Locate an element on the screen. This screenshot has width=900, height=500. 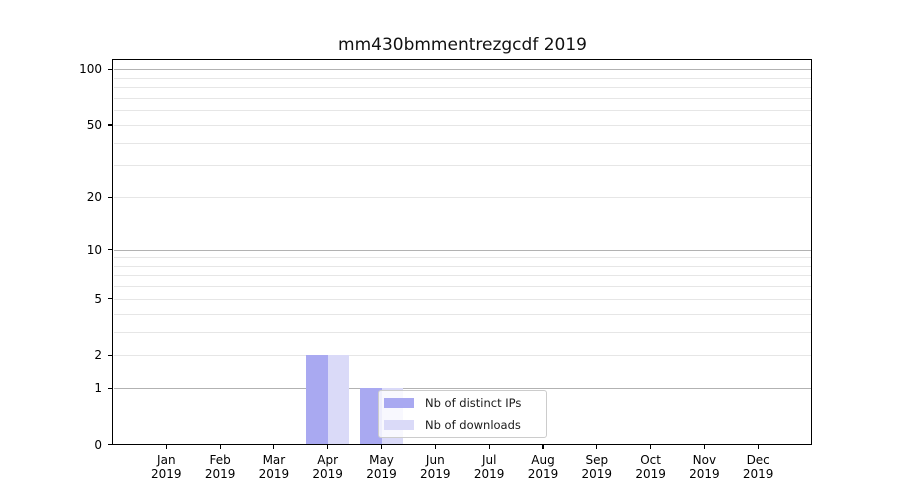
month-label: Feb is located at coordinates (220, 460).